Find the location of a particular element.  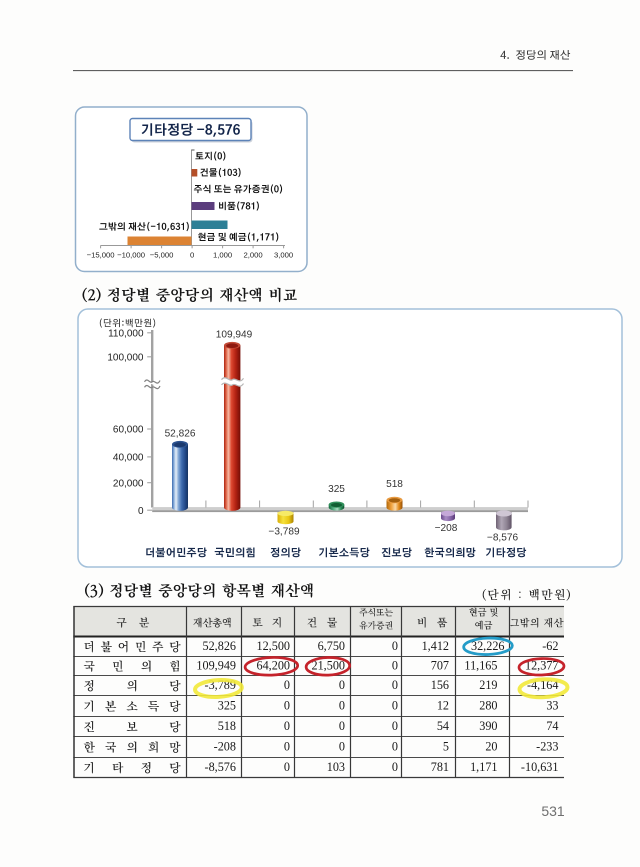

svg-text: 6,750 is located at coordinates (331, 646).